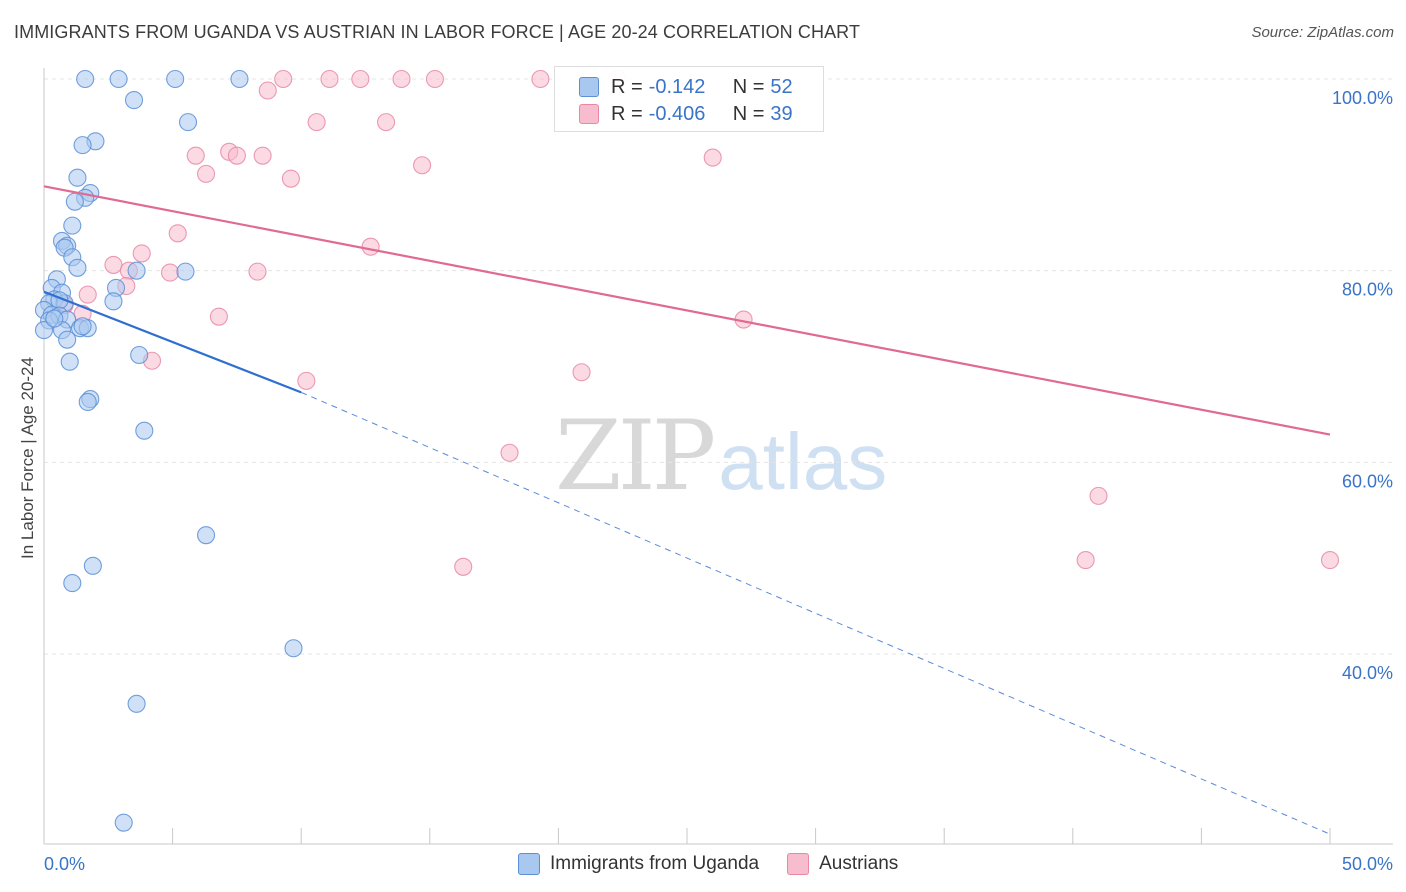  What do you see at coordinates (677, 113) in the screenshot?
I see `r-value: -0.406` at bounding box center [677, 113].